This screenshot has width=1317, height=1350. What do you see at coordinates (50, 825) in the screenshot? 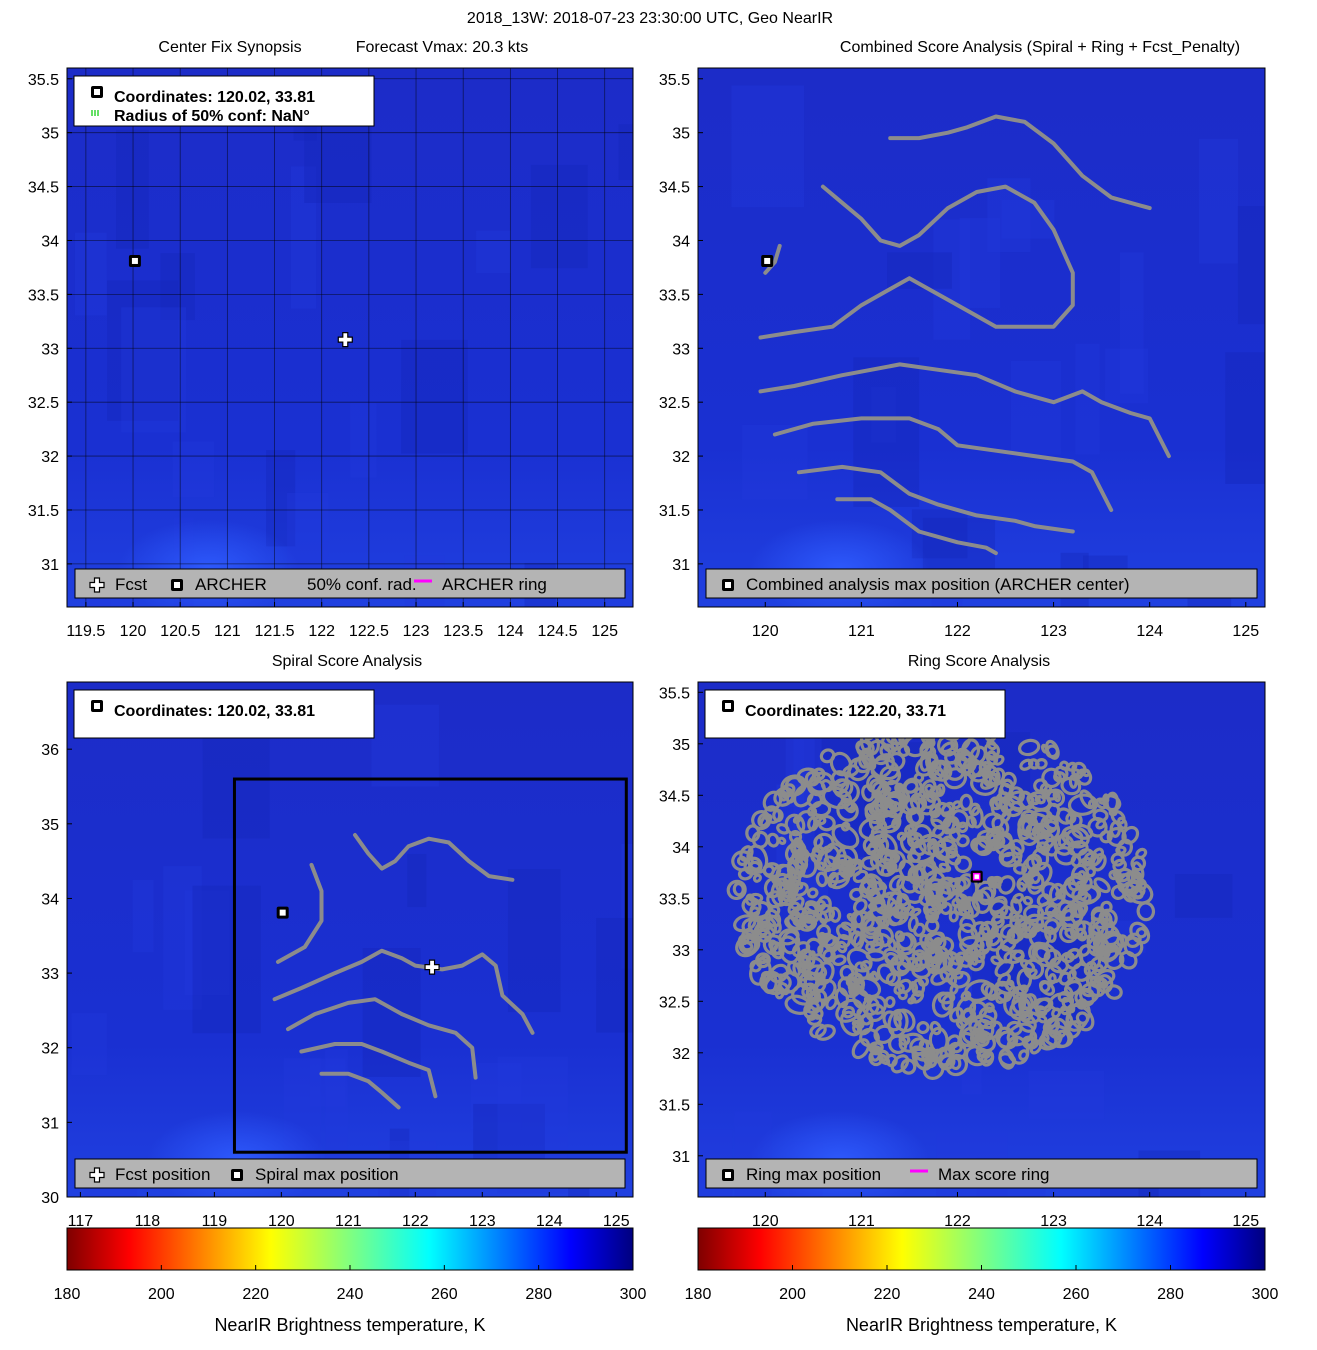
I see `y-tick-label: 35` at bounding box center [50, 825].